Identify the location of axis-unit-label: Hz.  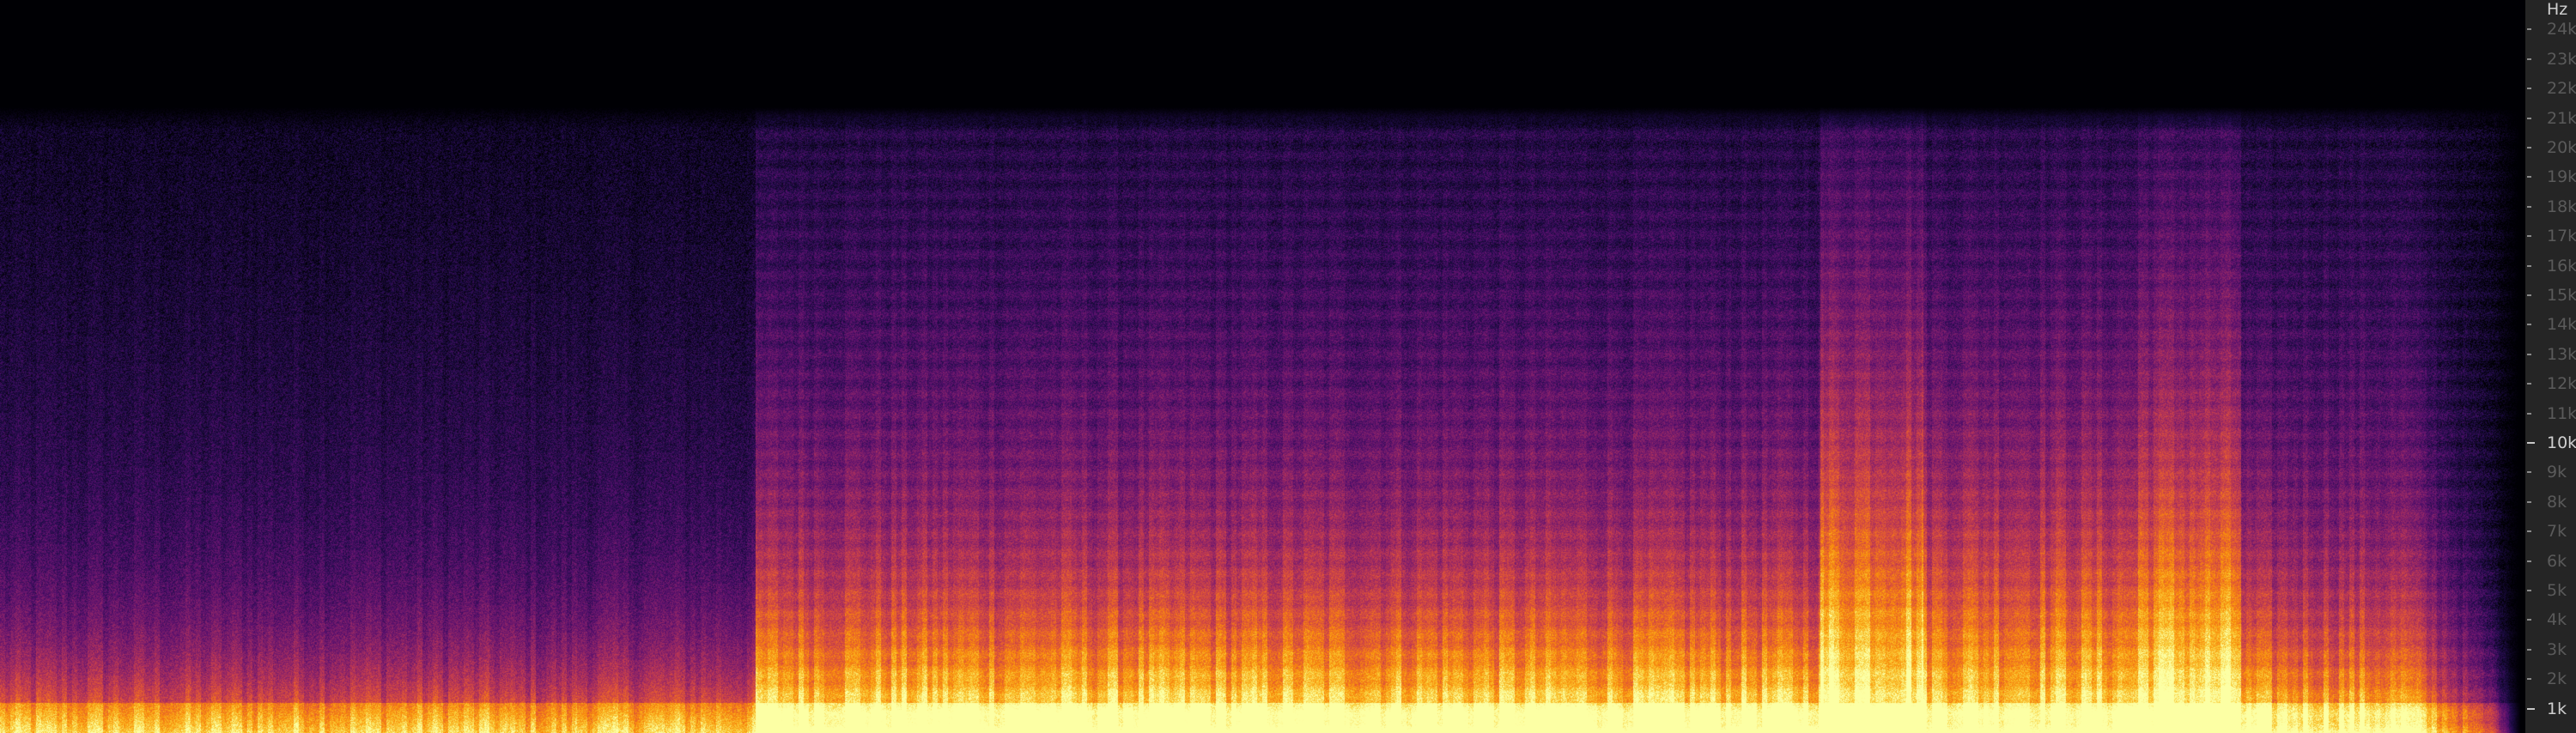
(2558, 9).